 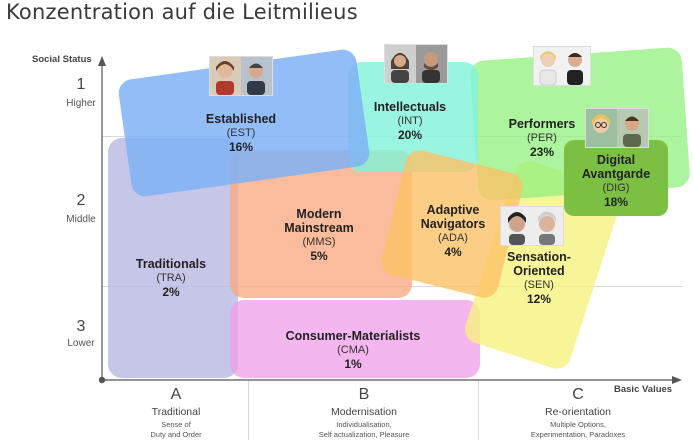 I want to click on col-letter-c: C, so click(x=578, y=394).